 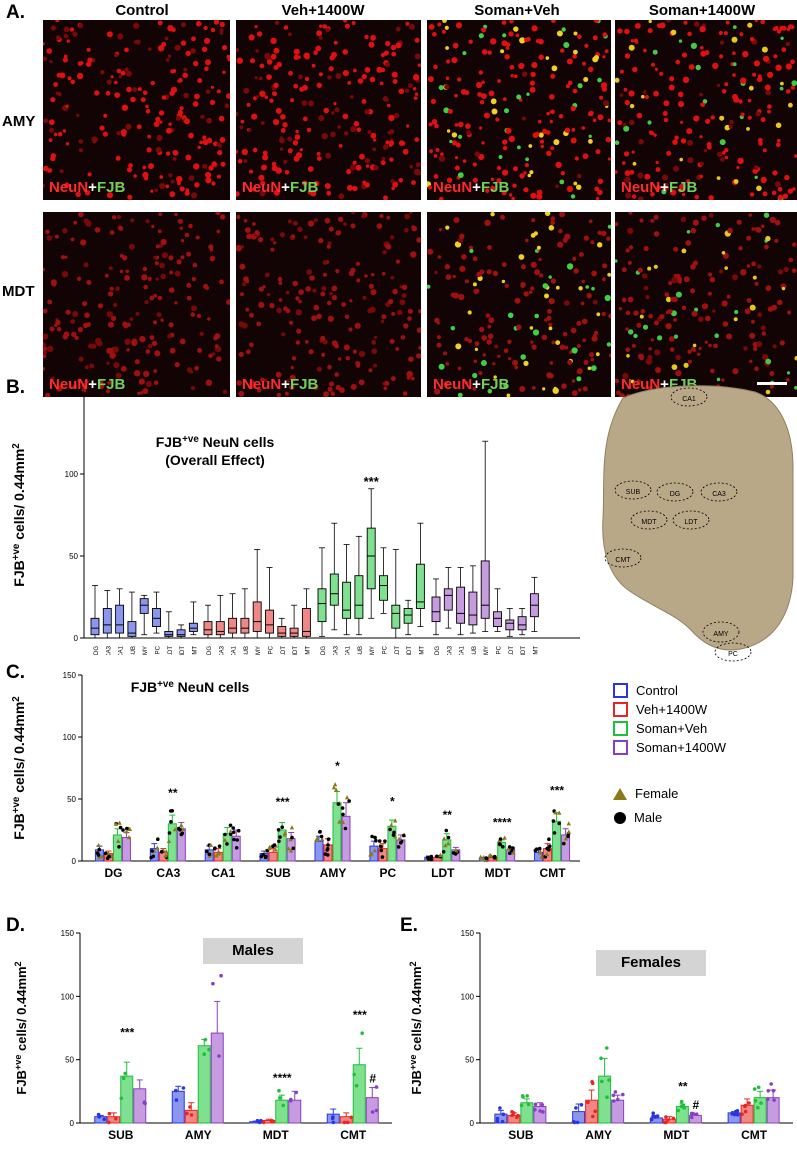 I want to click on stain-label-neun: NeuN, so click(x=453, y=384).